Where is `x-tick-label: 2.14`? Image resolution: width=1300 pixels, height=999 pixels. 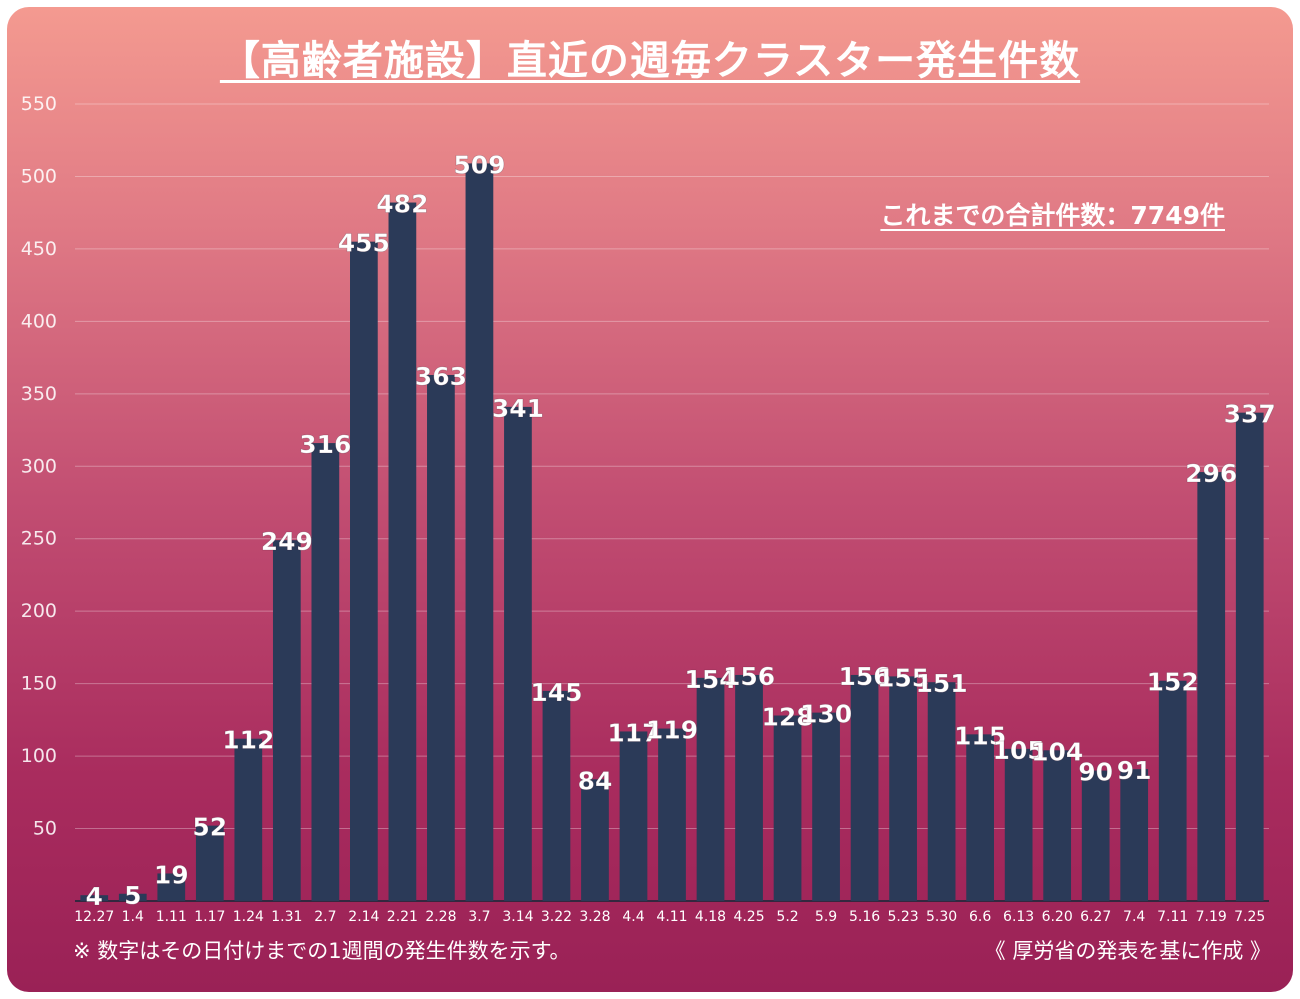 x-tick-label: 2.14 is located at coordinates (363, 917).